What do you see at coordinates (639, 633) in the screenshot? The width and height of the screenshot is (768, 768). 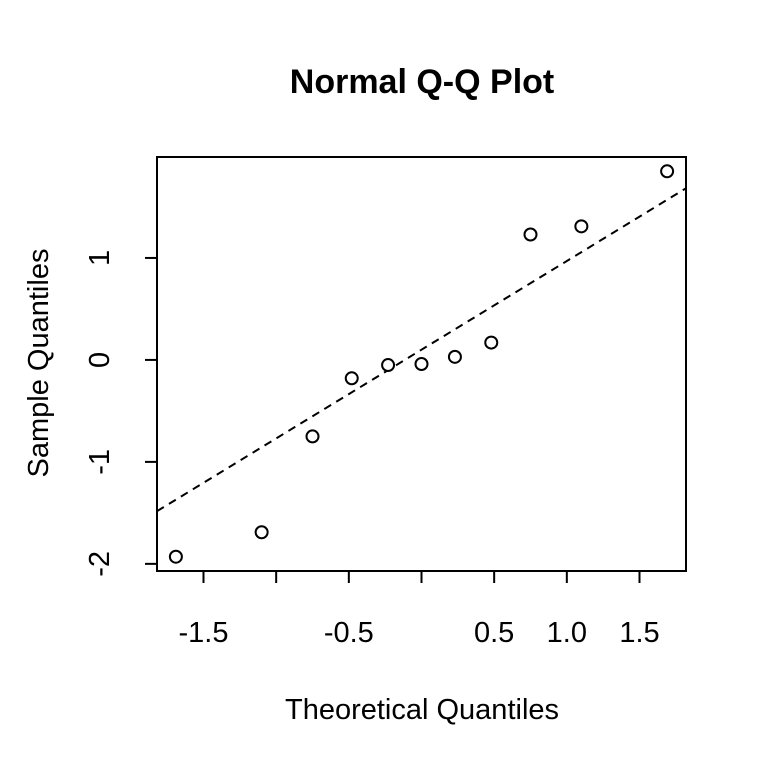 I see `x-tick-label: 1.5` at bounding box center [639, 633].